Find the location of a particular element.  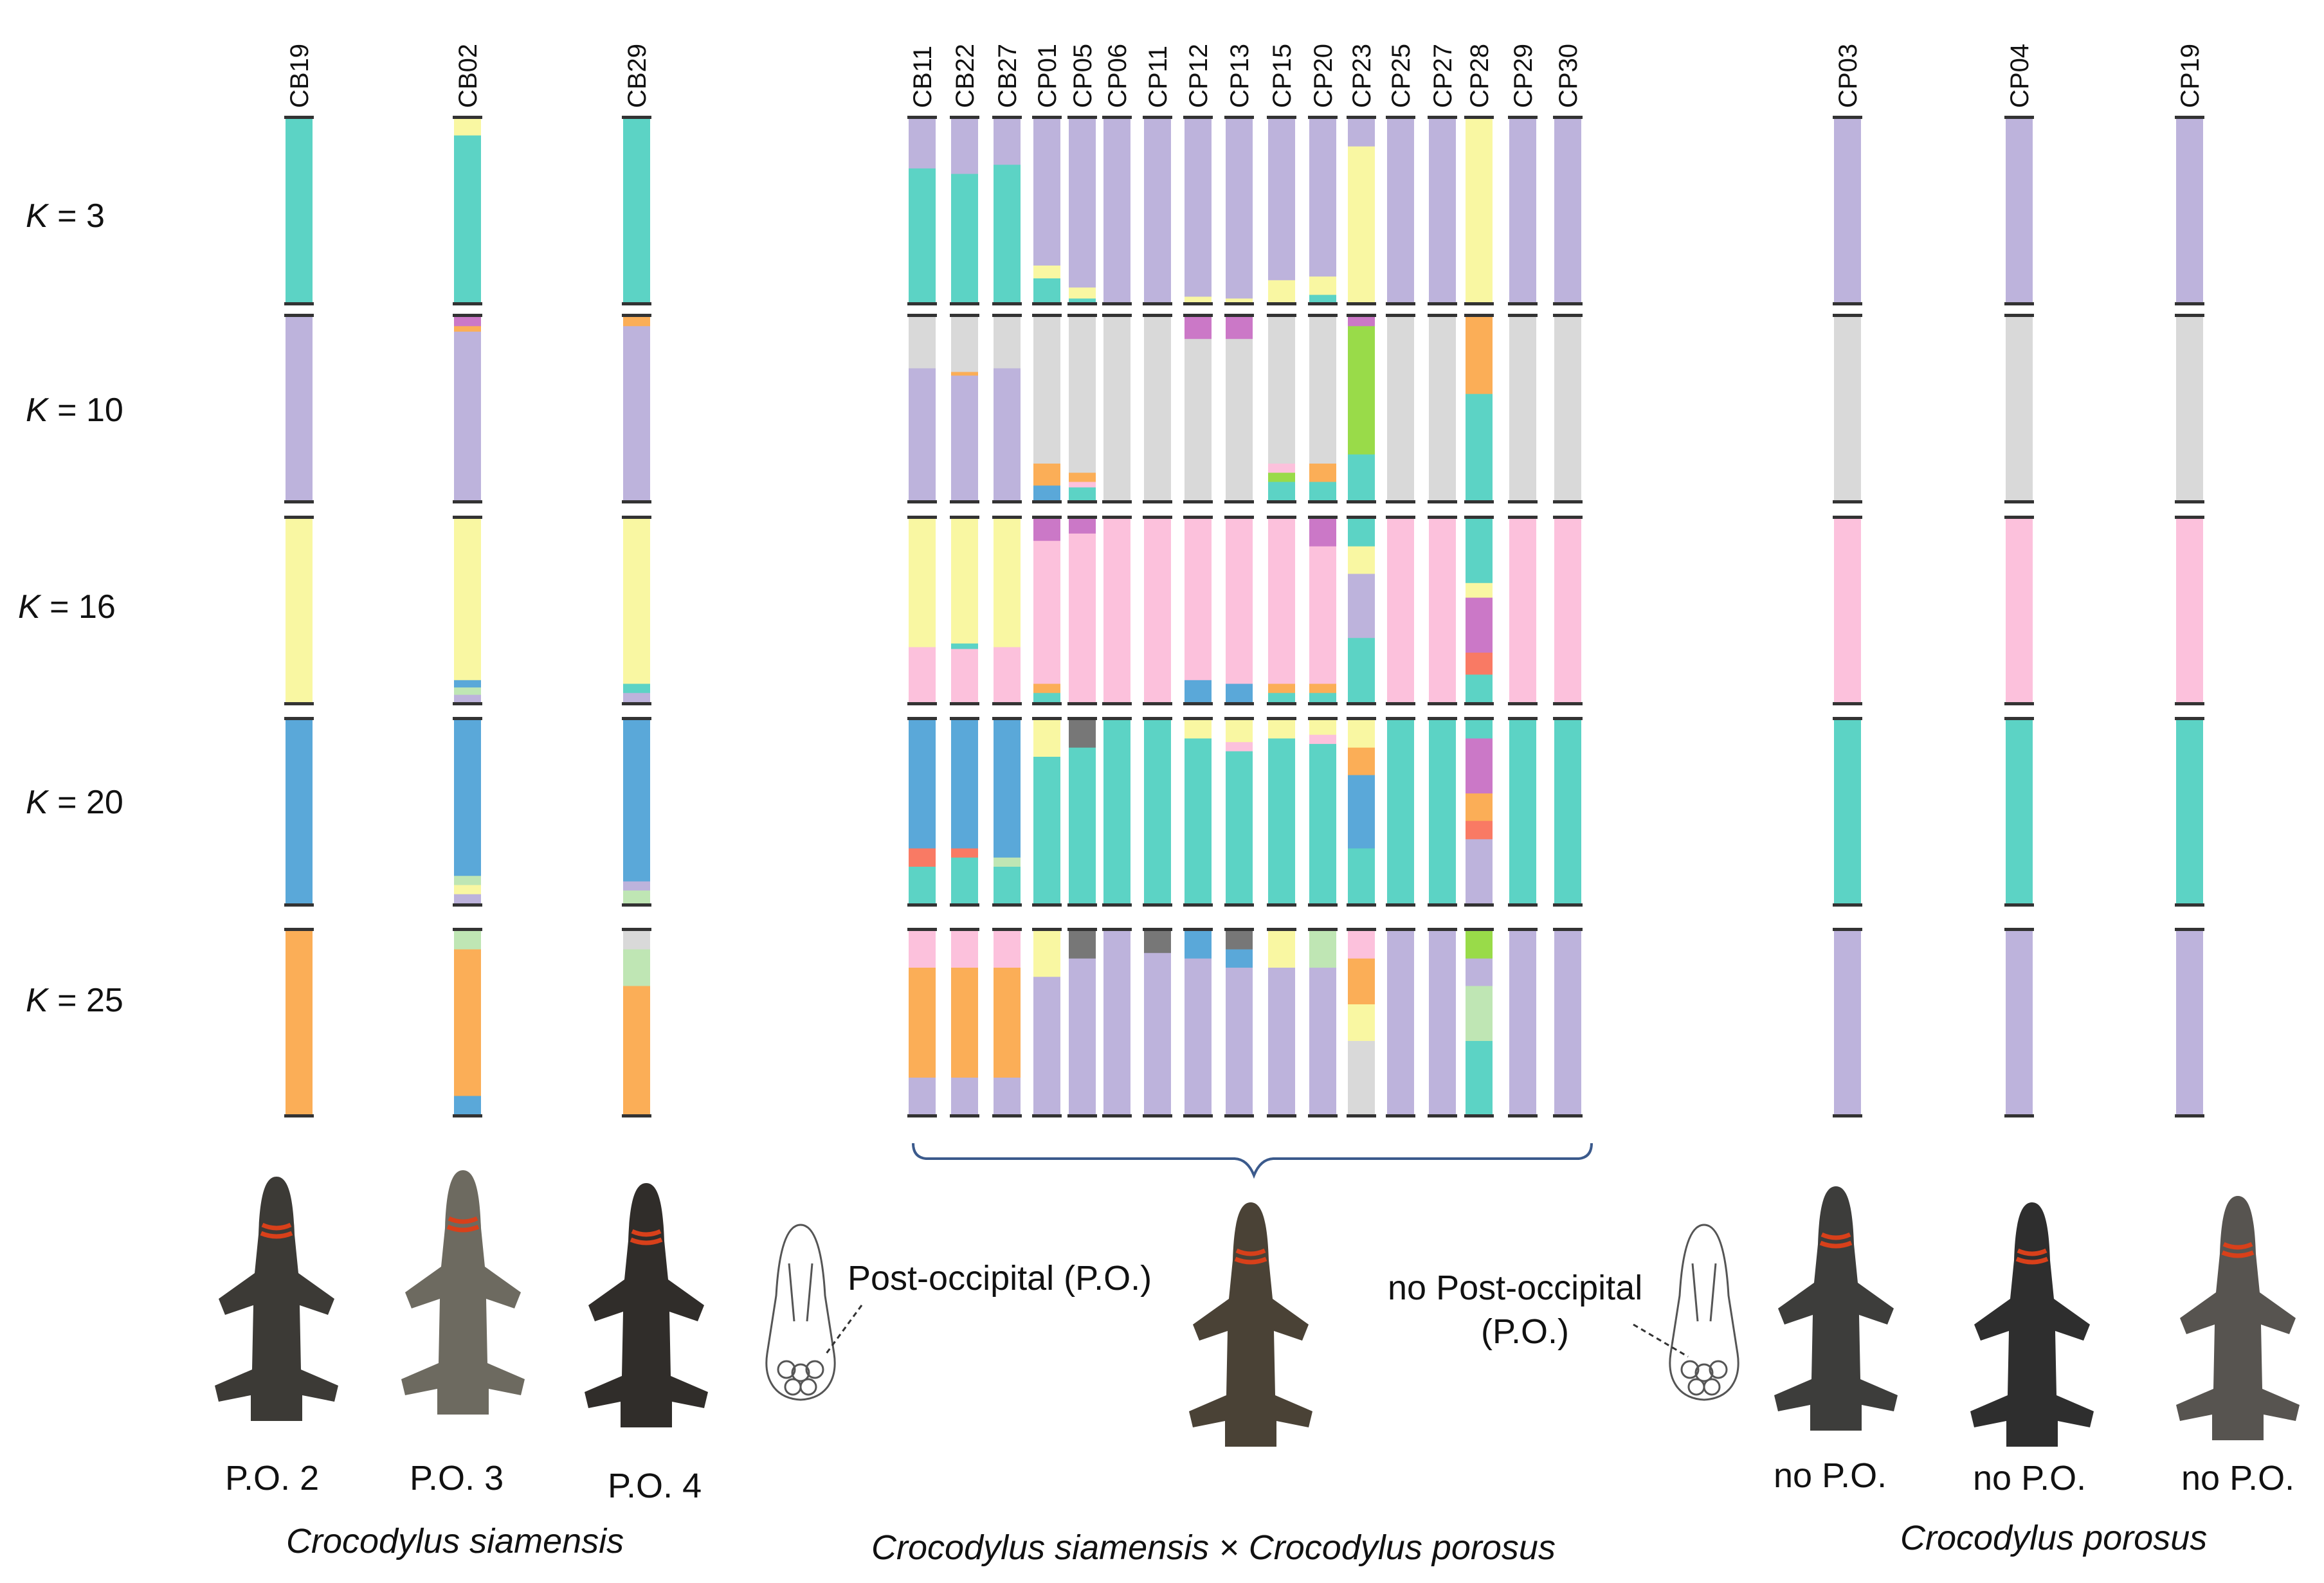

bar-cap-bottom-k3-cp03 is located at coordinates (1847, 303).